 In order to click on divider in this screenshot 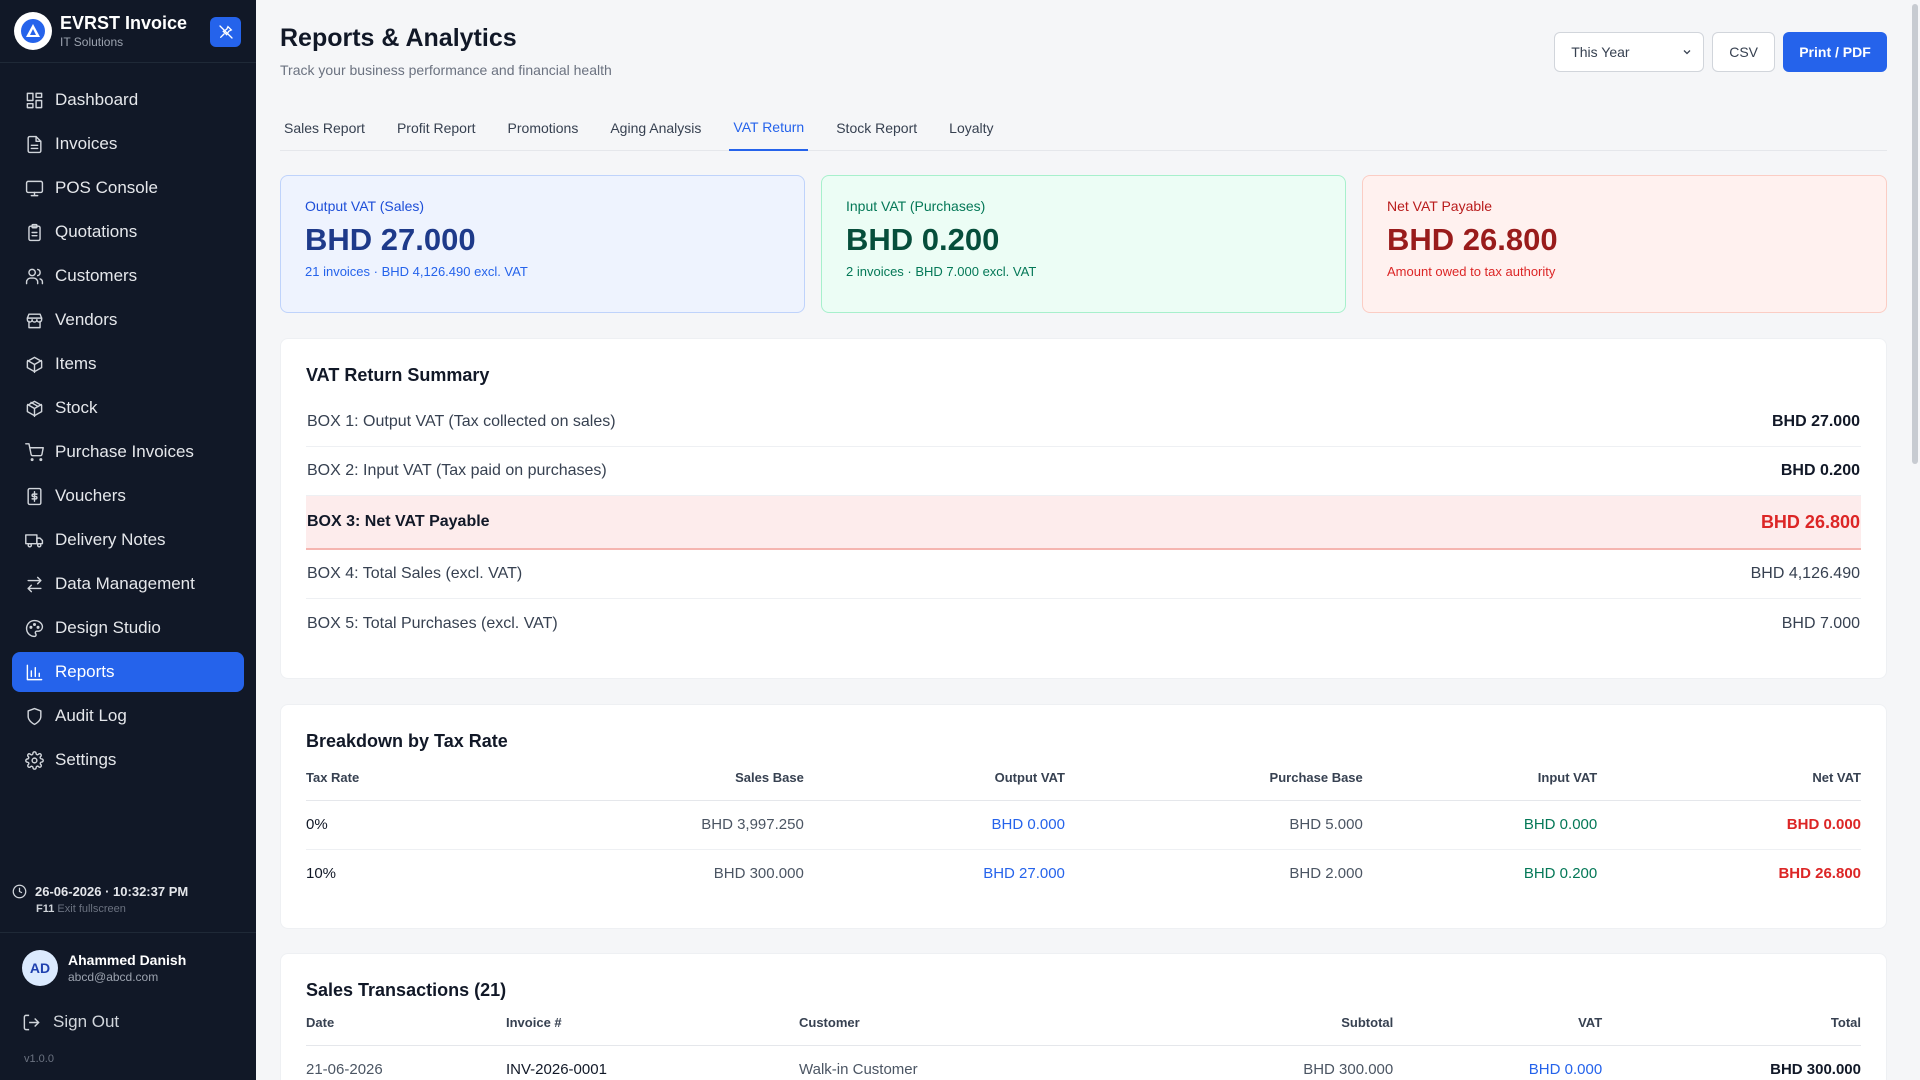, I will do `click(128, 932)`.